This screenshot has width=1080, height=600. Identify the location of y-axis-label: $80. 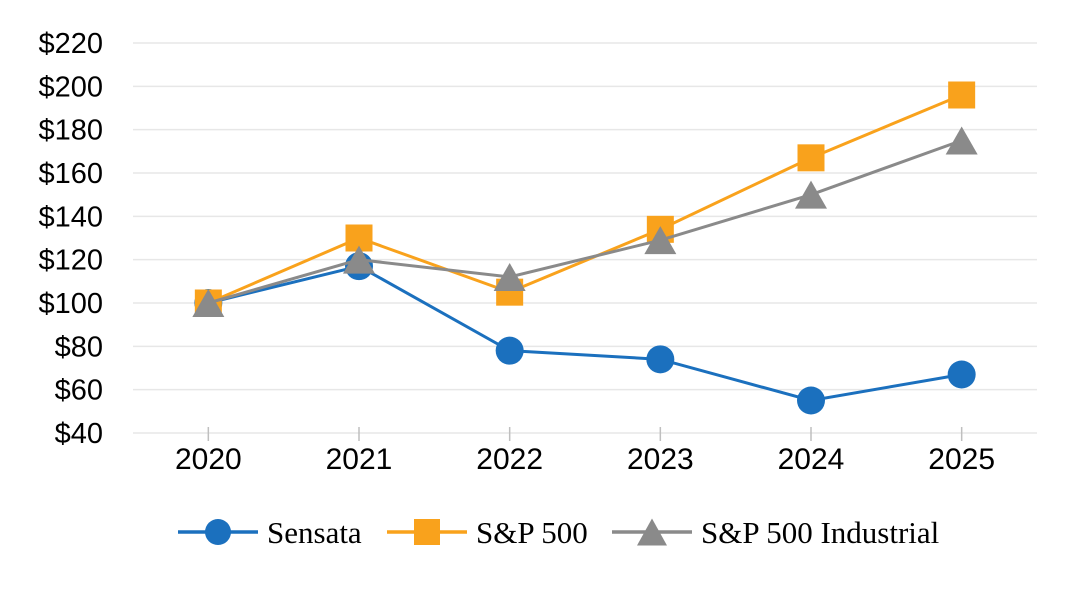
(79, 347).